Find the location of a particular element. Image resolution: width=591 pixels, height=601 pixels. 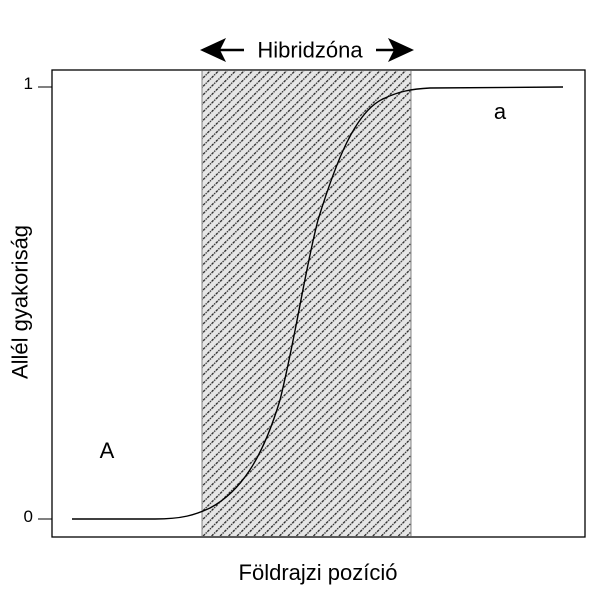

x-axis-title: Földrajzi pozíció is located at coordinates (318, 572).